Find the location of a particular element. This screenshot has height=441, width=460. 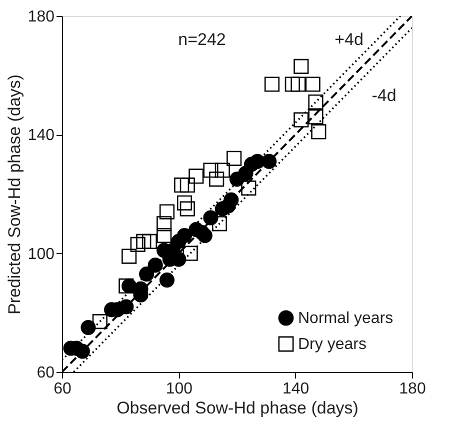

x-tick-label: 180 is located at coordinates (412, 389).